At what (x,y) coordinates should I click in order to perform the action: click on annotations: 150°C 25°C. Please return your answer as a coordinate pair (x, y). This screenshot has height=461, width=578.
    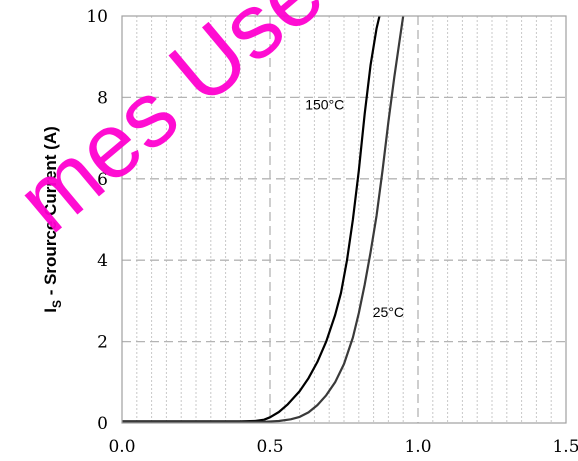
    Looking at the image, I should click on (354, 209).